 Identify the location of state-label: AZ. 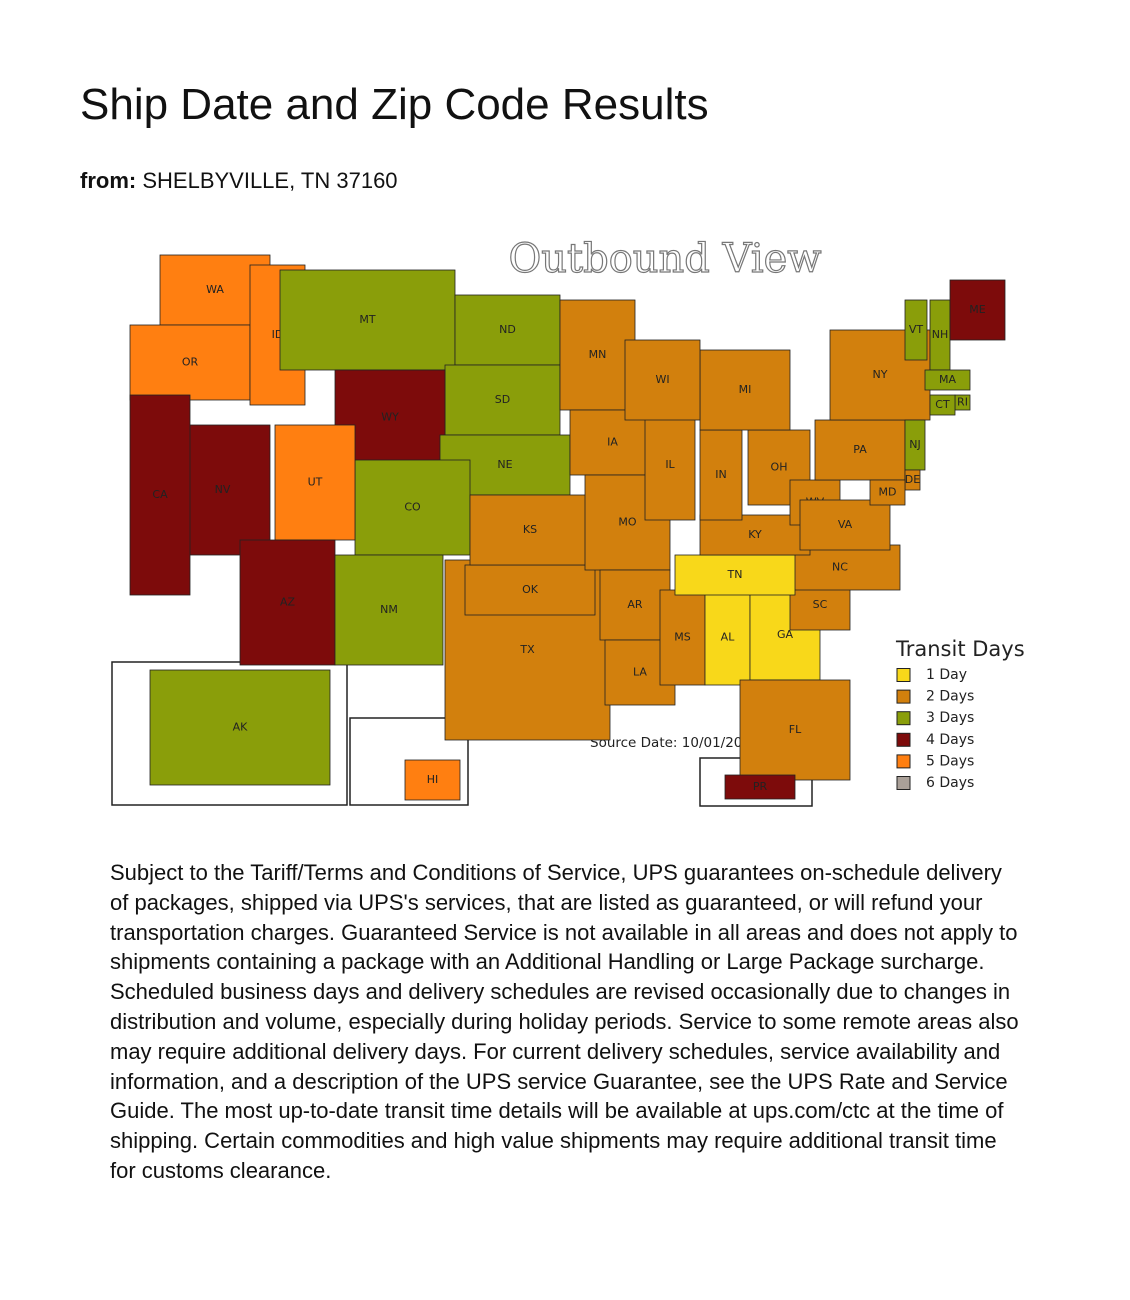
(288, 602).